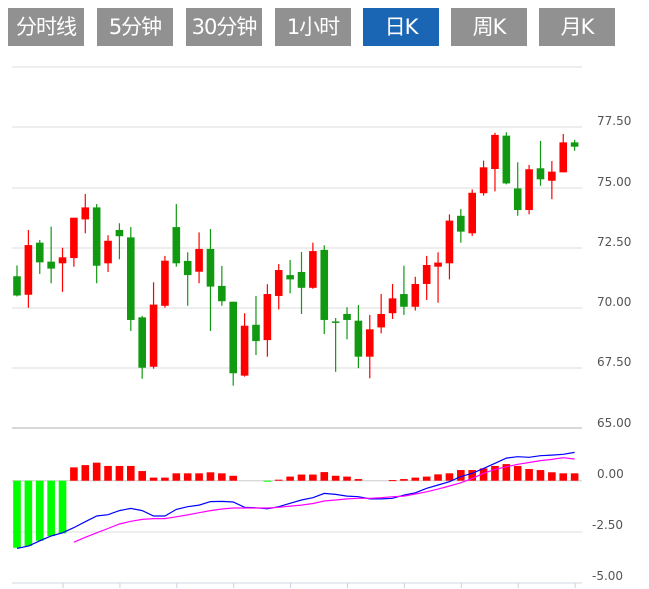 This screenshot has width=649, height=589. What do you see at coordinates (489, 27) in the screenshot?
I see `tab-weekly-k: 周K` at bounding box center [489, 27].